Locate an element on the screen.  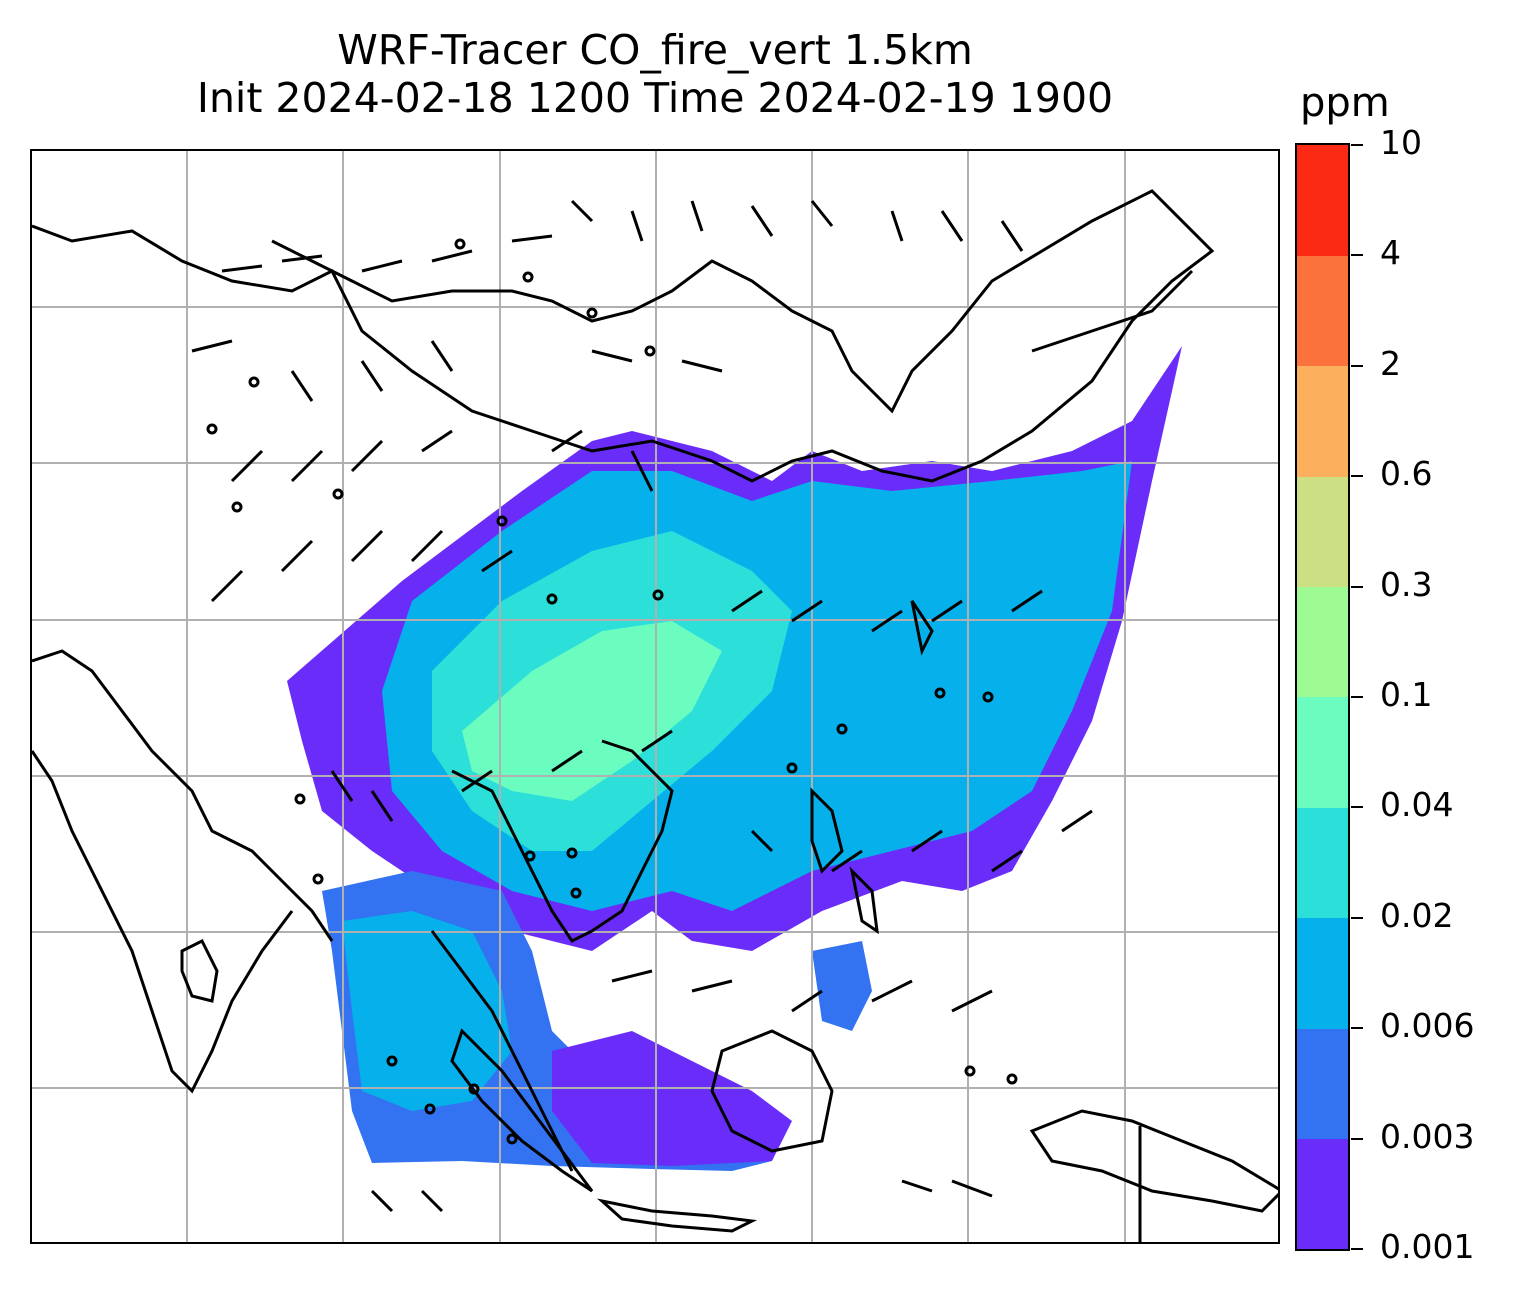
colorbar-tick-label: 0.04 is located at coordinates (1417, 805).